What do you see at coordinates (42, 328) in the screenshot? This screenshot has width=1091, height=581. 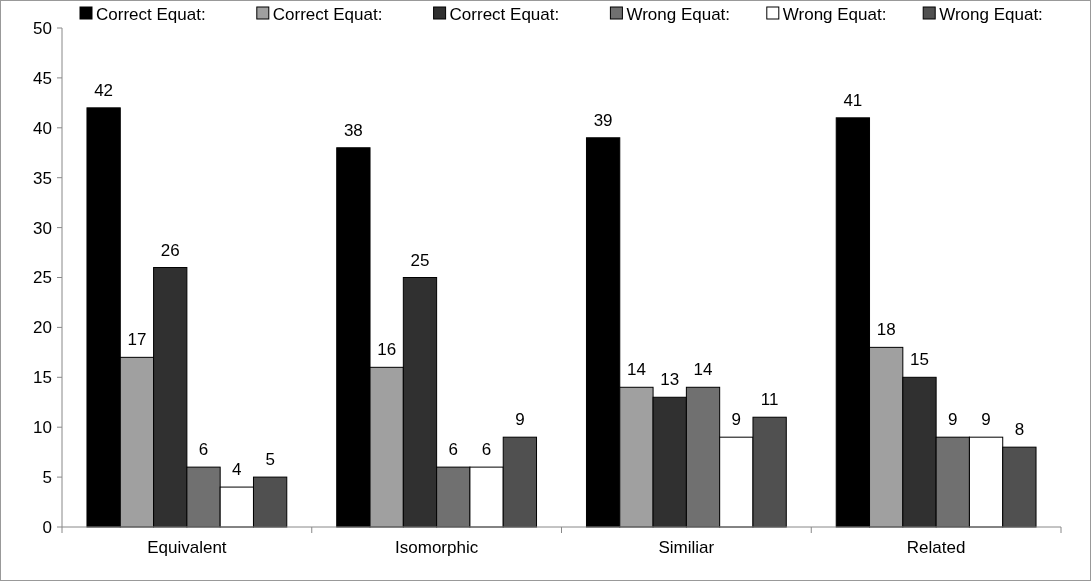 I see `y-tick-label: 20` at bounding box center [42, 328].